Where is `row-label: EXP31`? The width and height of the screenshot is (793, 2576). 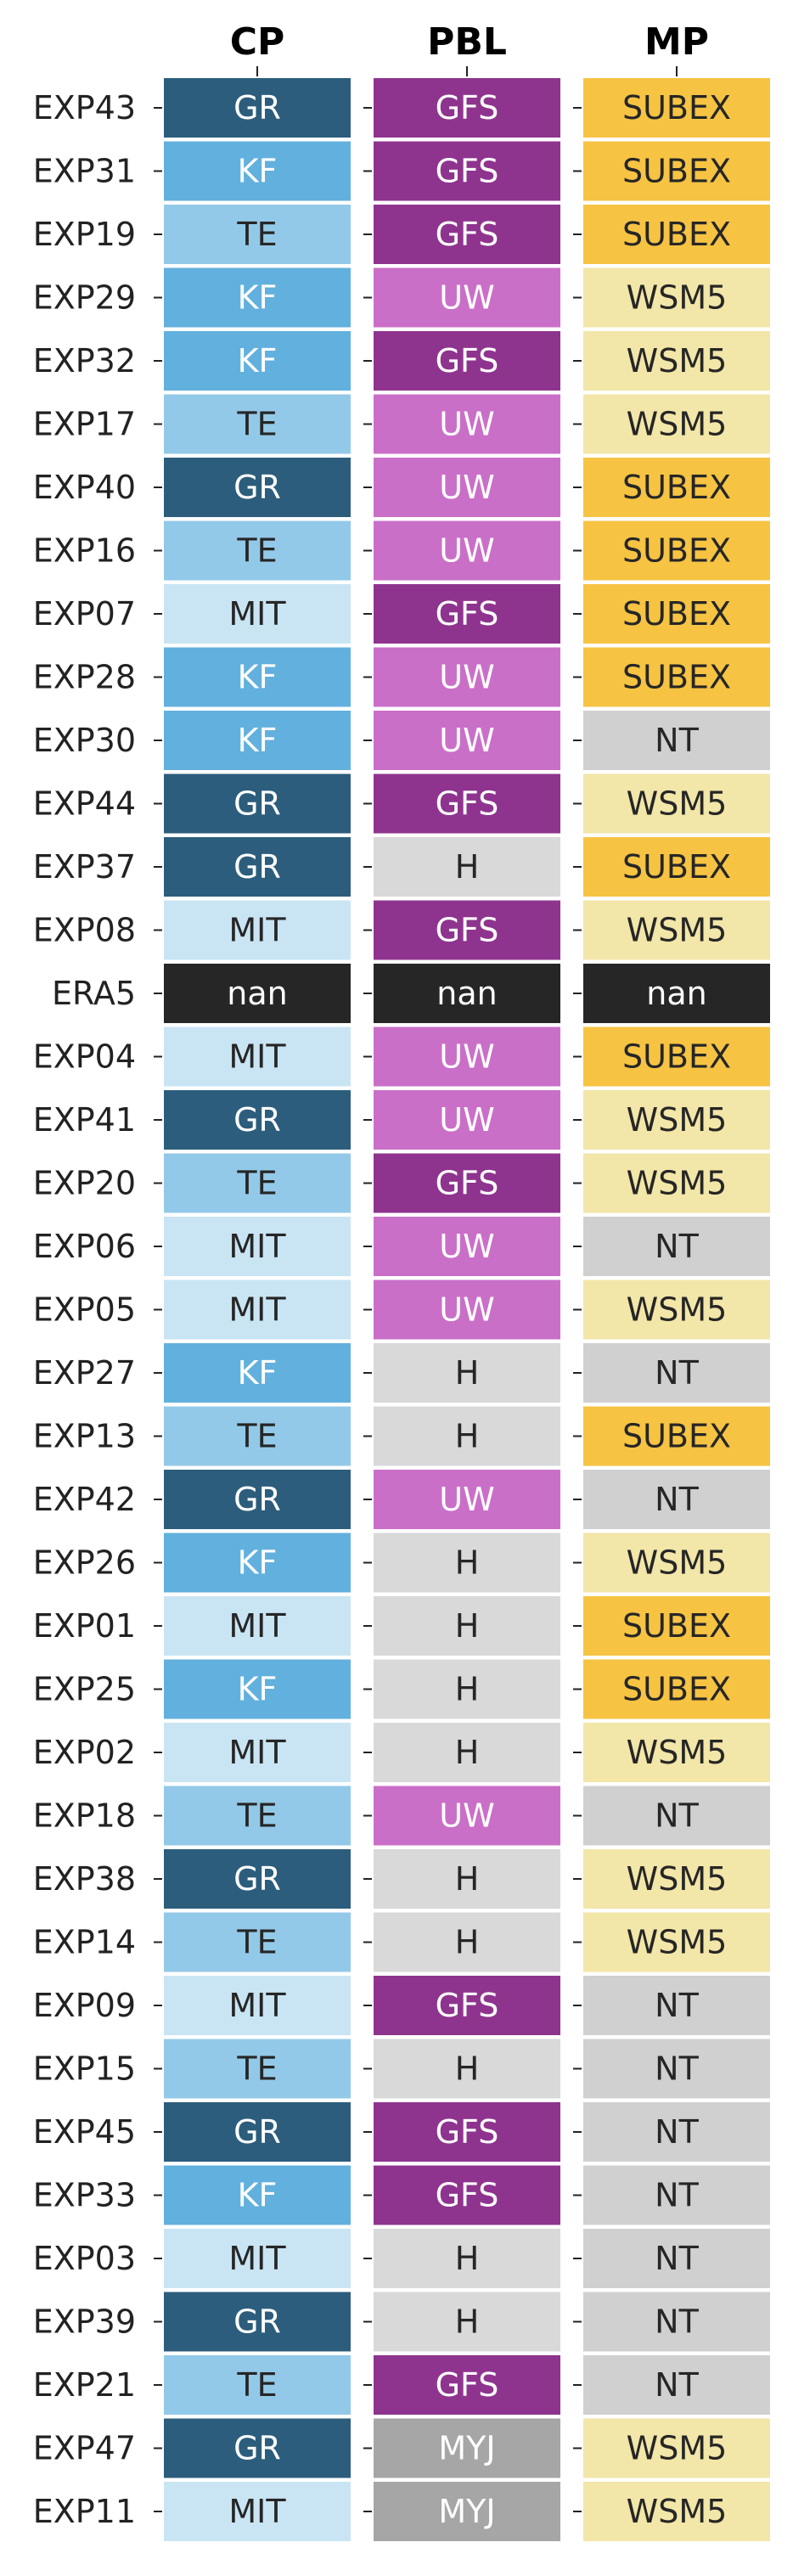 row-label: EXP31 is located at coordinates (84, 171).